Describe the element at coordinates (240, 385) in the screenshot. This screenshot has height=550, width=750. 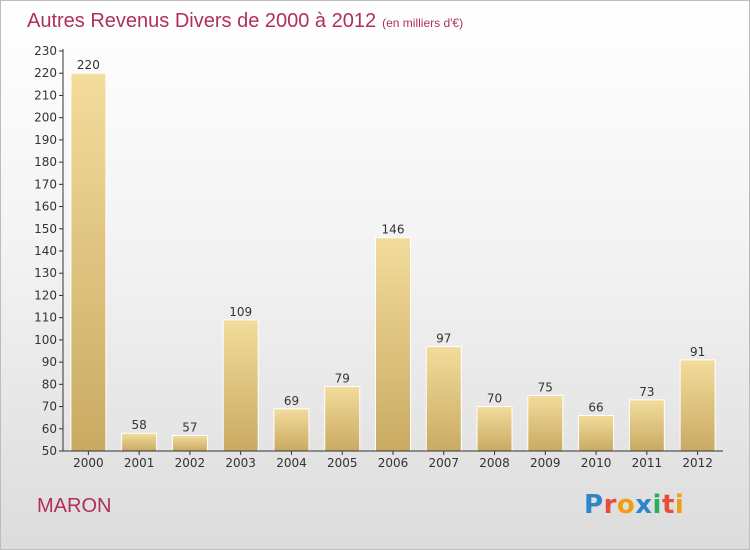
I see `bar-2003` at that location.